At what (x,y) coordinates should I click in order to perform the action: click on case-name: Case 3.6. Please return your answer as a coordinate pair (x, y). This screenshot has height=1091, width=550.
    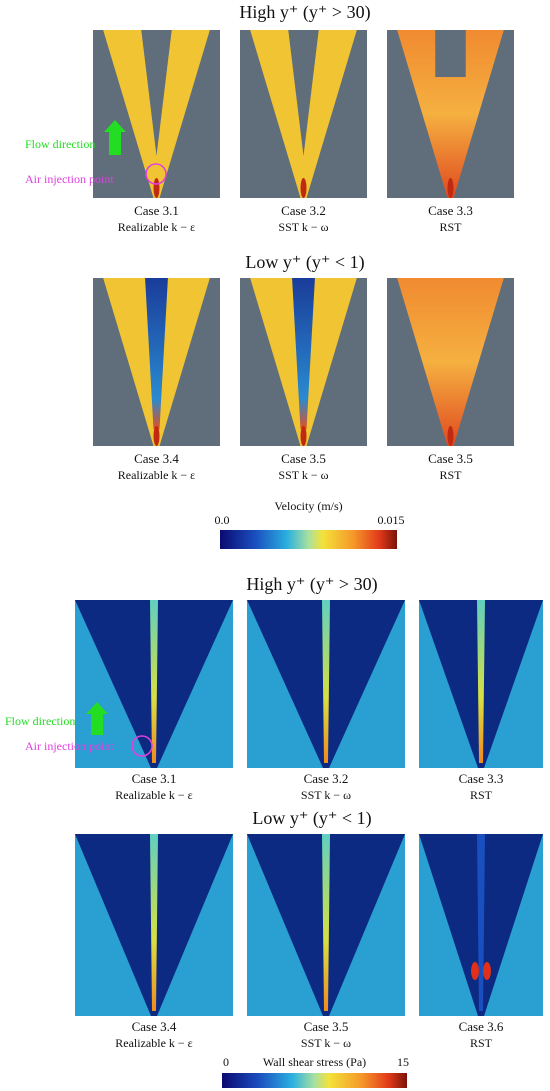
    Looking at the image, I should click on (481, 1026).